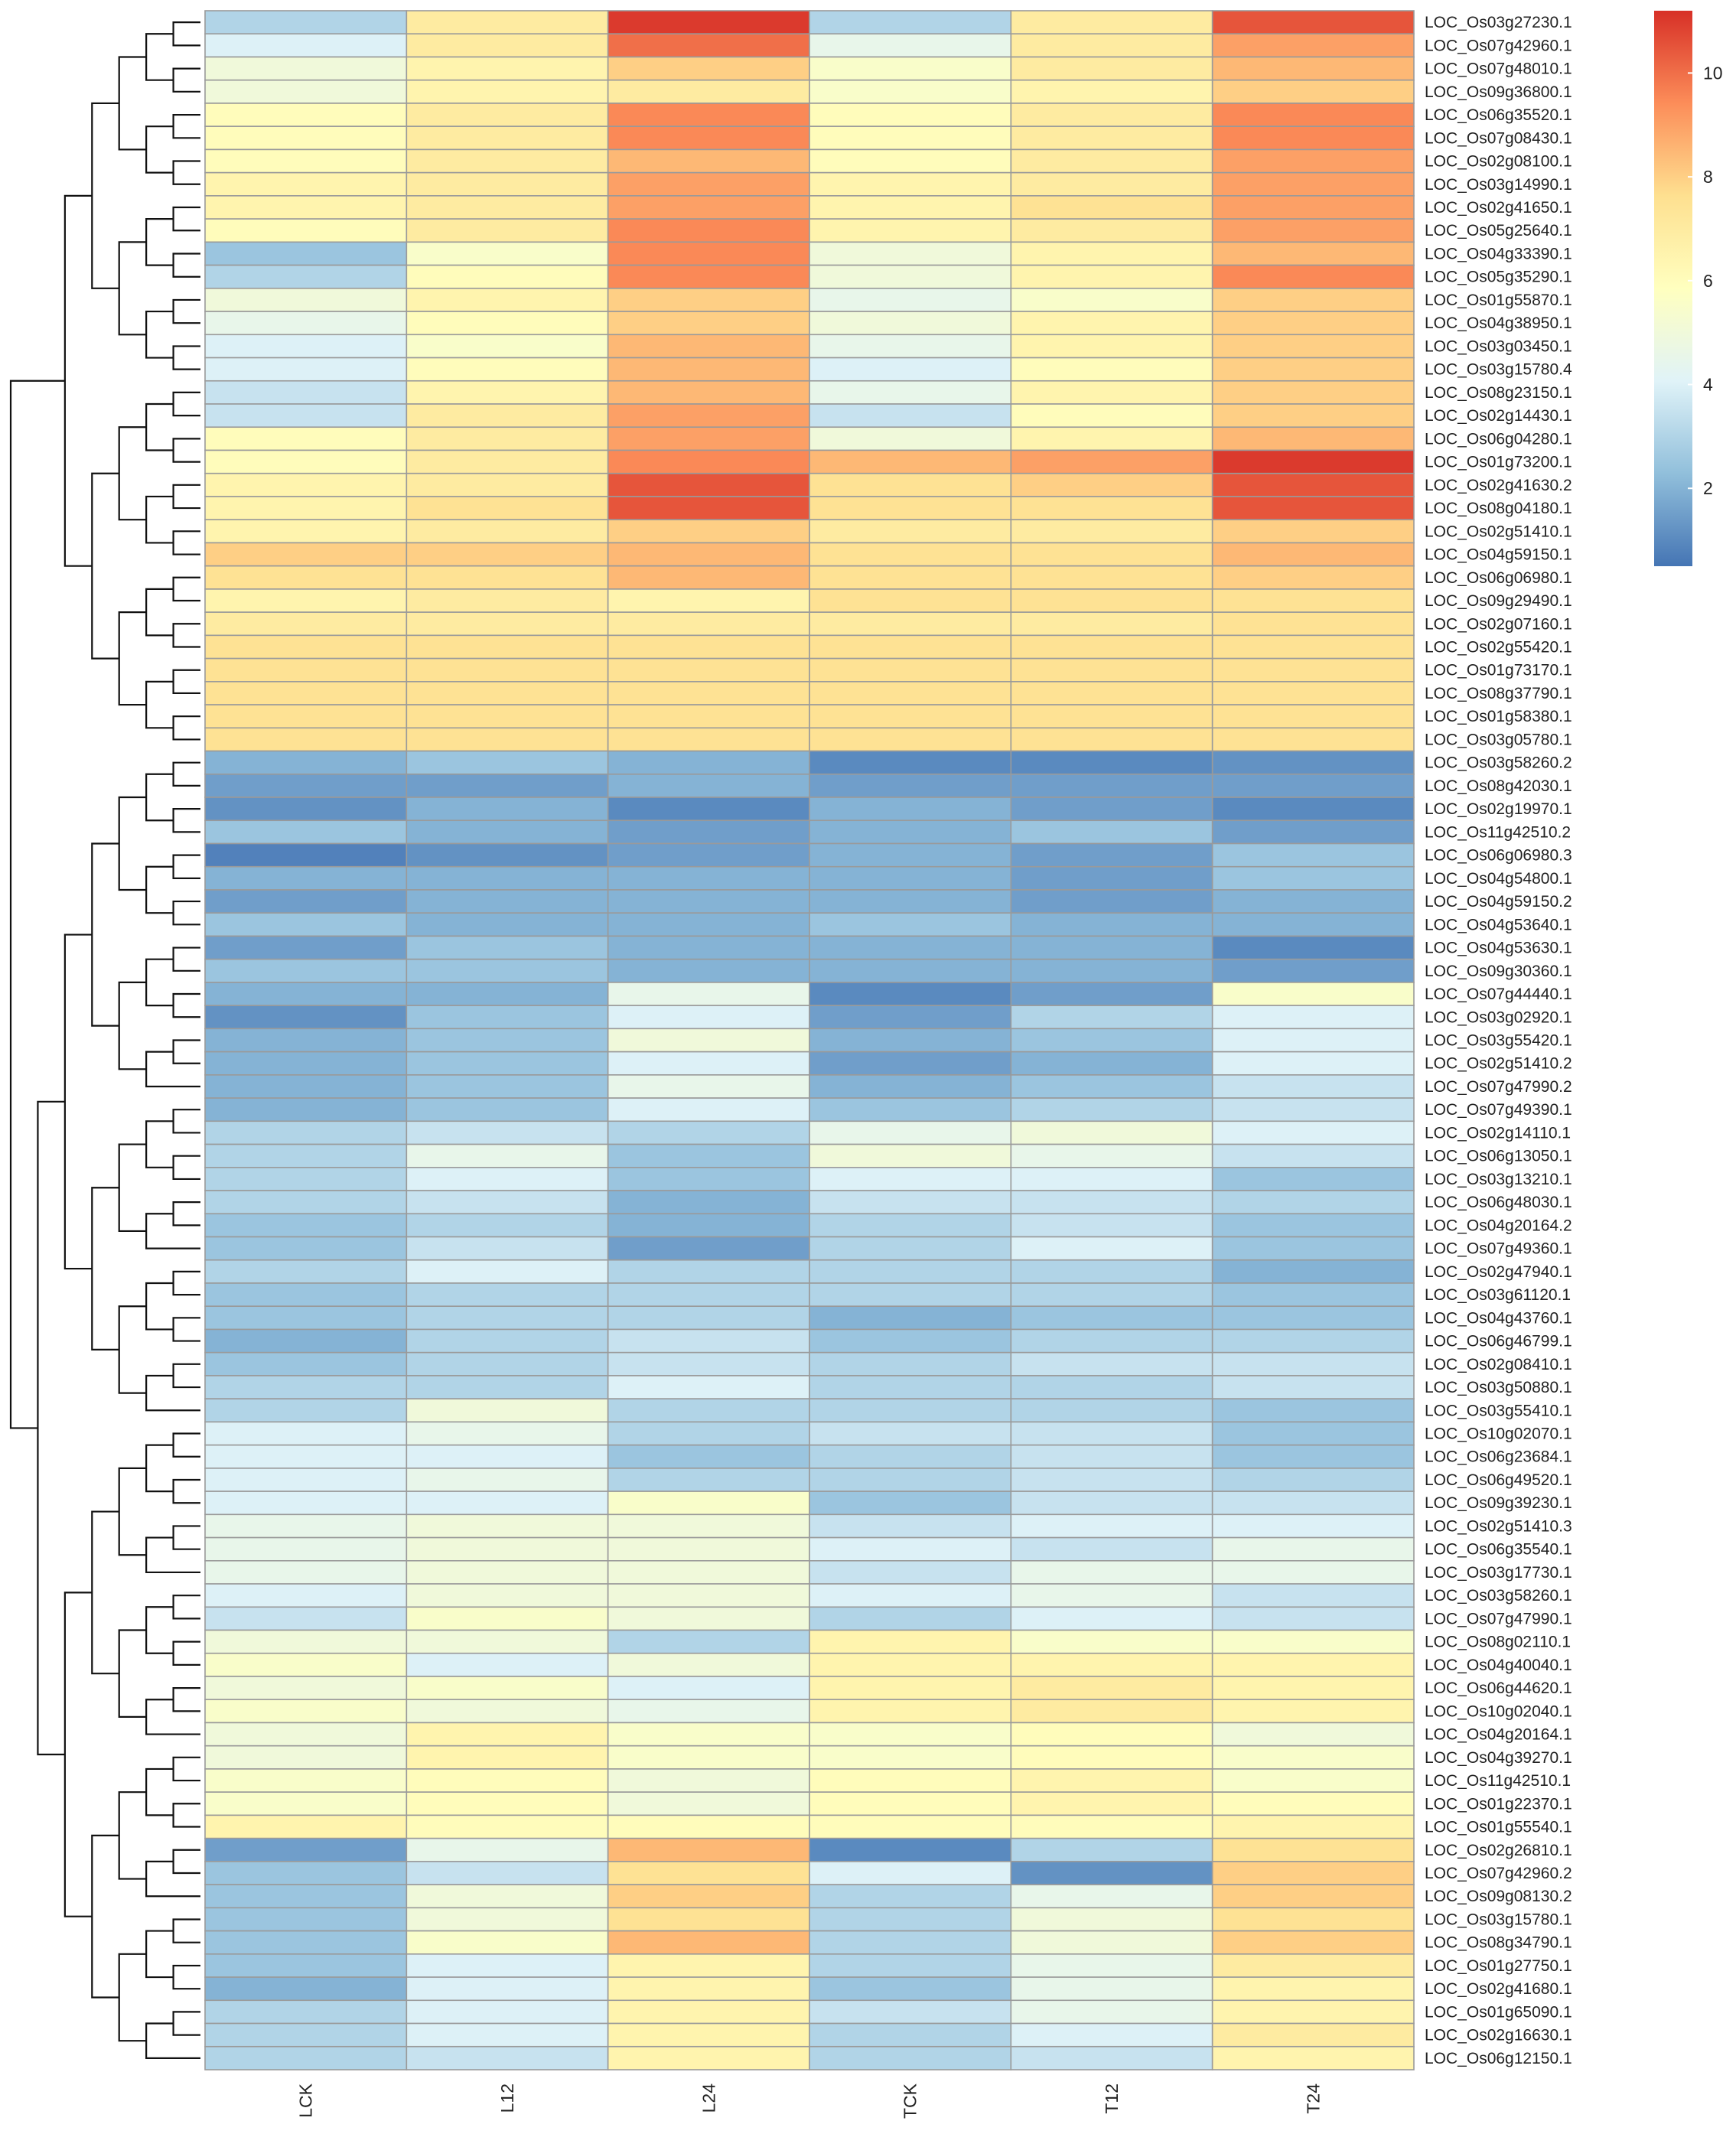 Image resolution: width=1736 pixels, height=2147 pixels. What do you see at coordinates (1708, 177) in the screenshot?
I see `colorbar-tick-label: 8` at bounding box center [1708, 177].